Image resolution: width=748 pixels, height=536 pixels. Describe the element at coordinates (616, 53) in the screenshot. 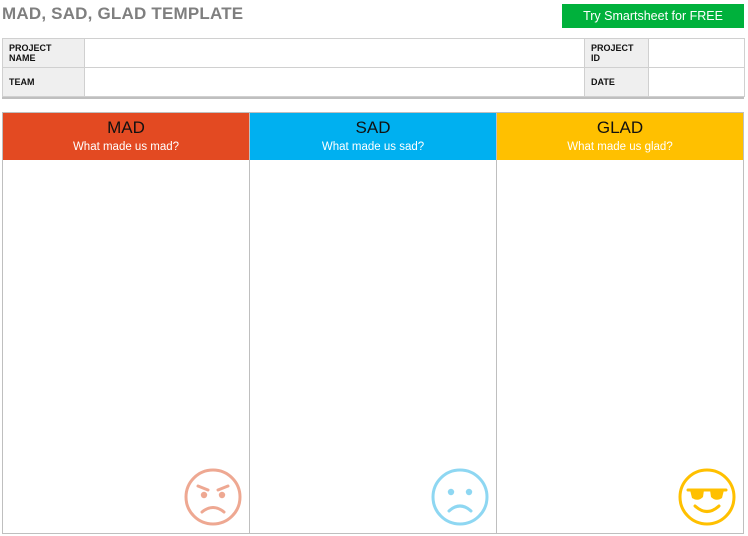

I see `project-id-label: PROJECT ID` at that location.